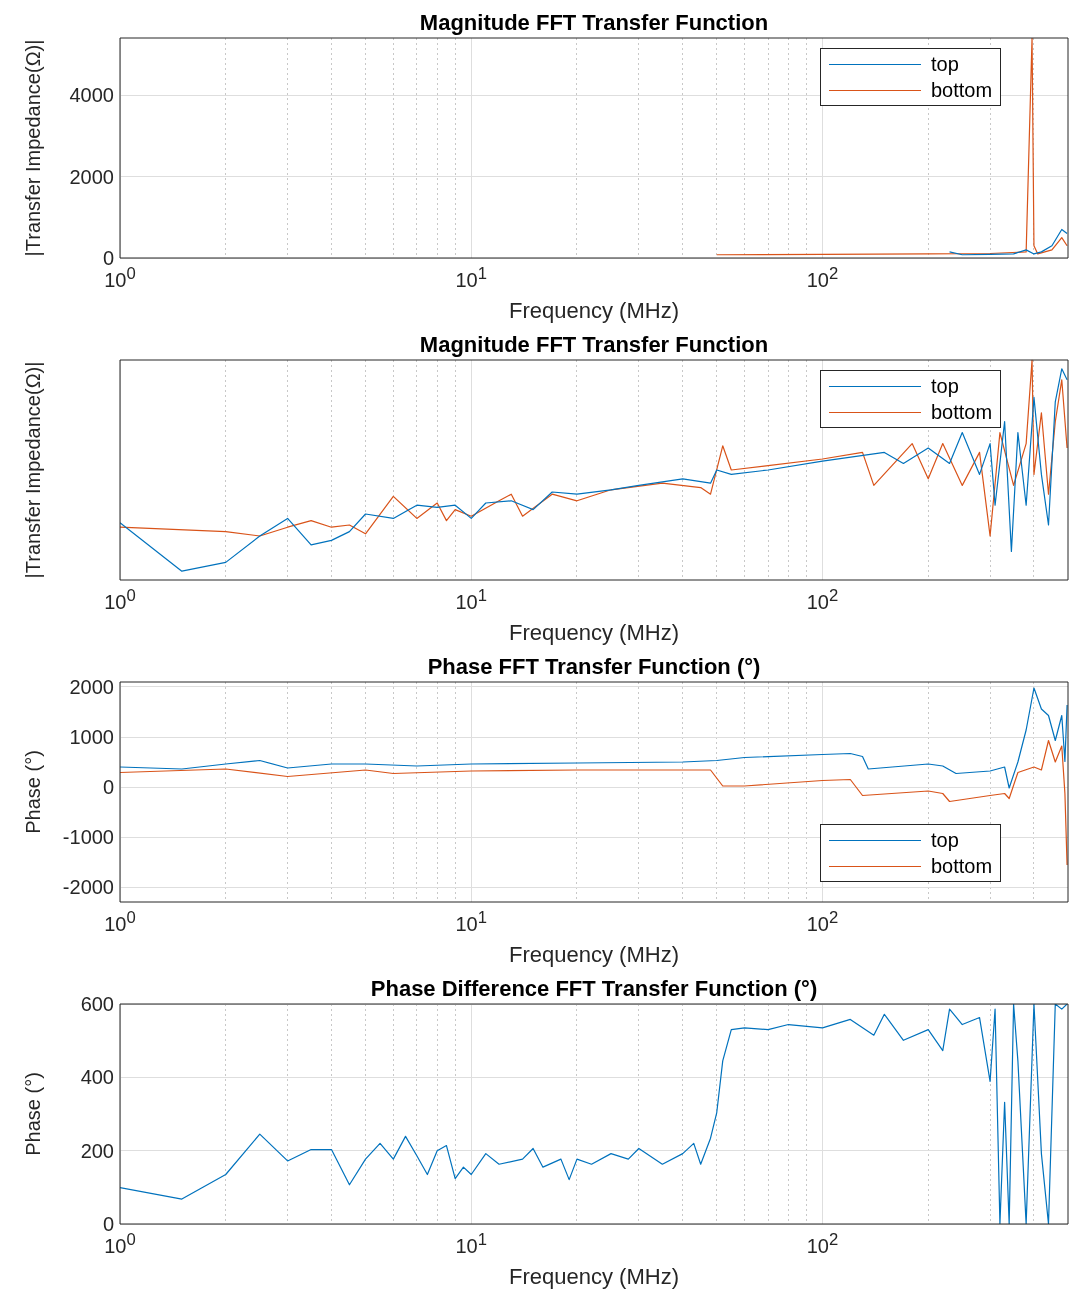 The height and width of the screenshot is (1294, 1078). Describe the element at coordinates (88, 887) in the screenshot. I see `y-tick-label: -2000` at that location.